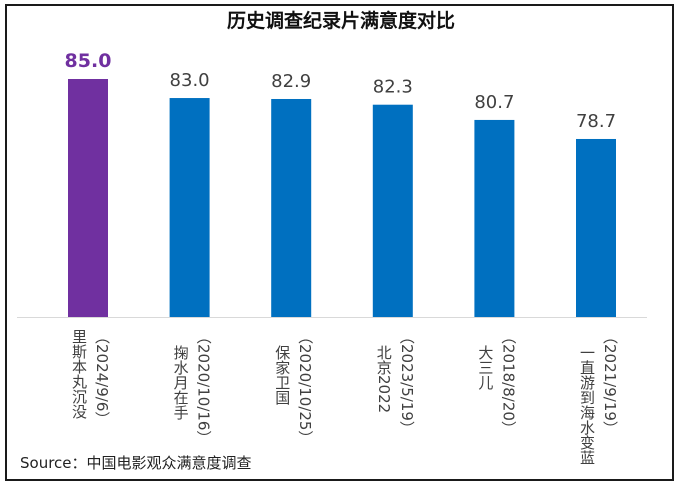  Describe the element at coordinates (587, 405) in the screenshot. I see `category-name-5: 一直游到海水变蓝` at that location.